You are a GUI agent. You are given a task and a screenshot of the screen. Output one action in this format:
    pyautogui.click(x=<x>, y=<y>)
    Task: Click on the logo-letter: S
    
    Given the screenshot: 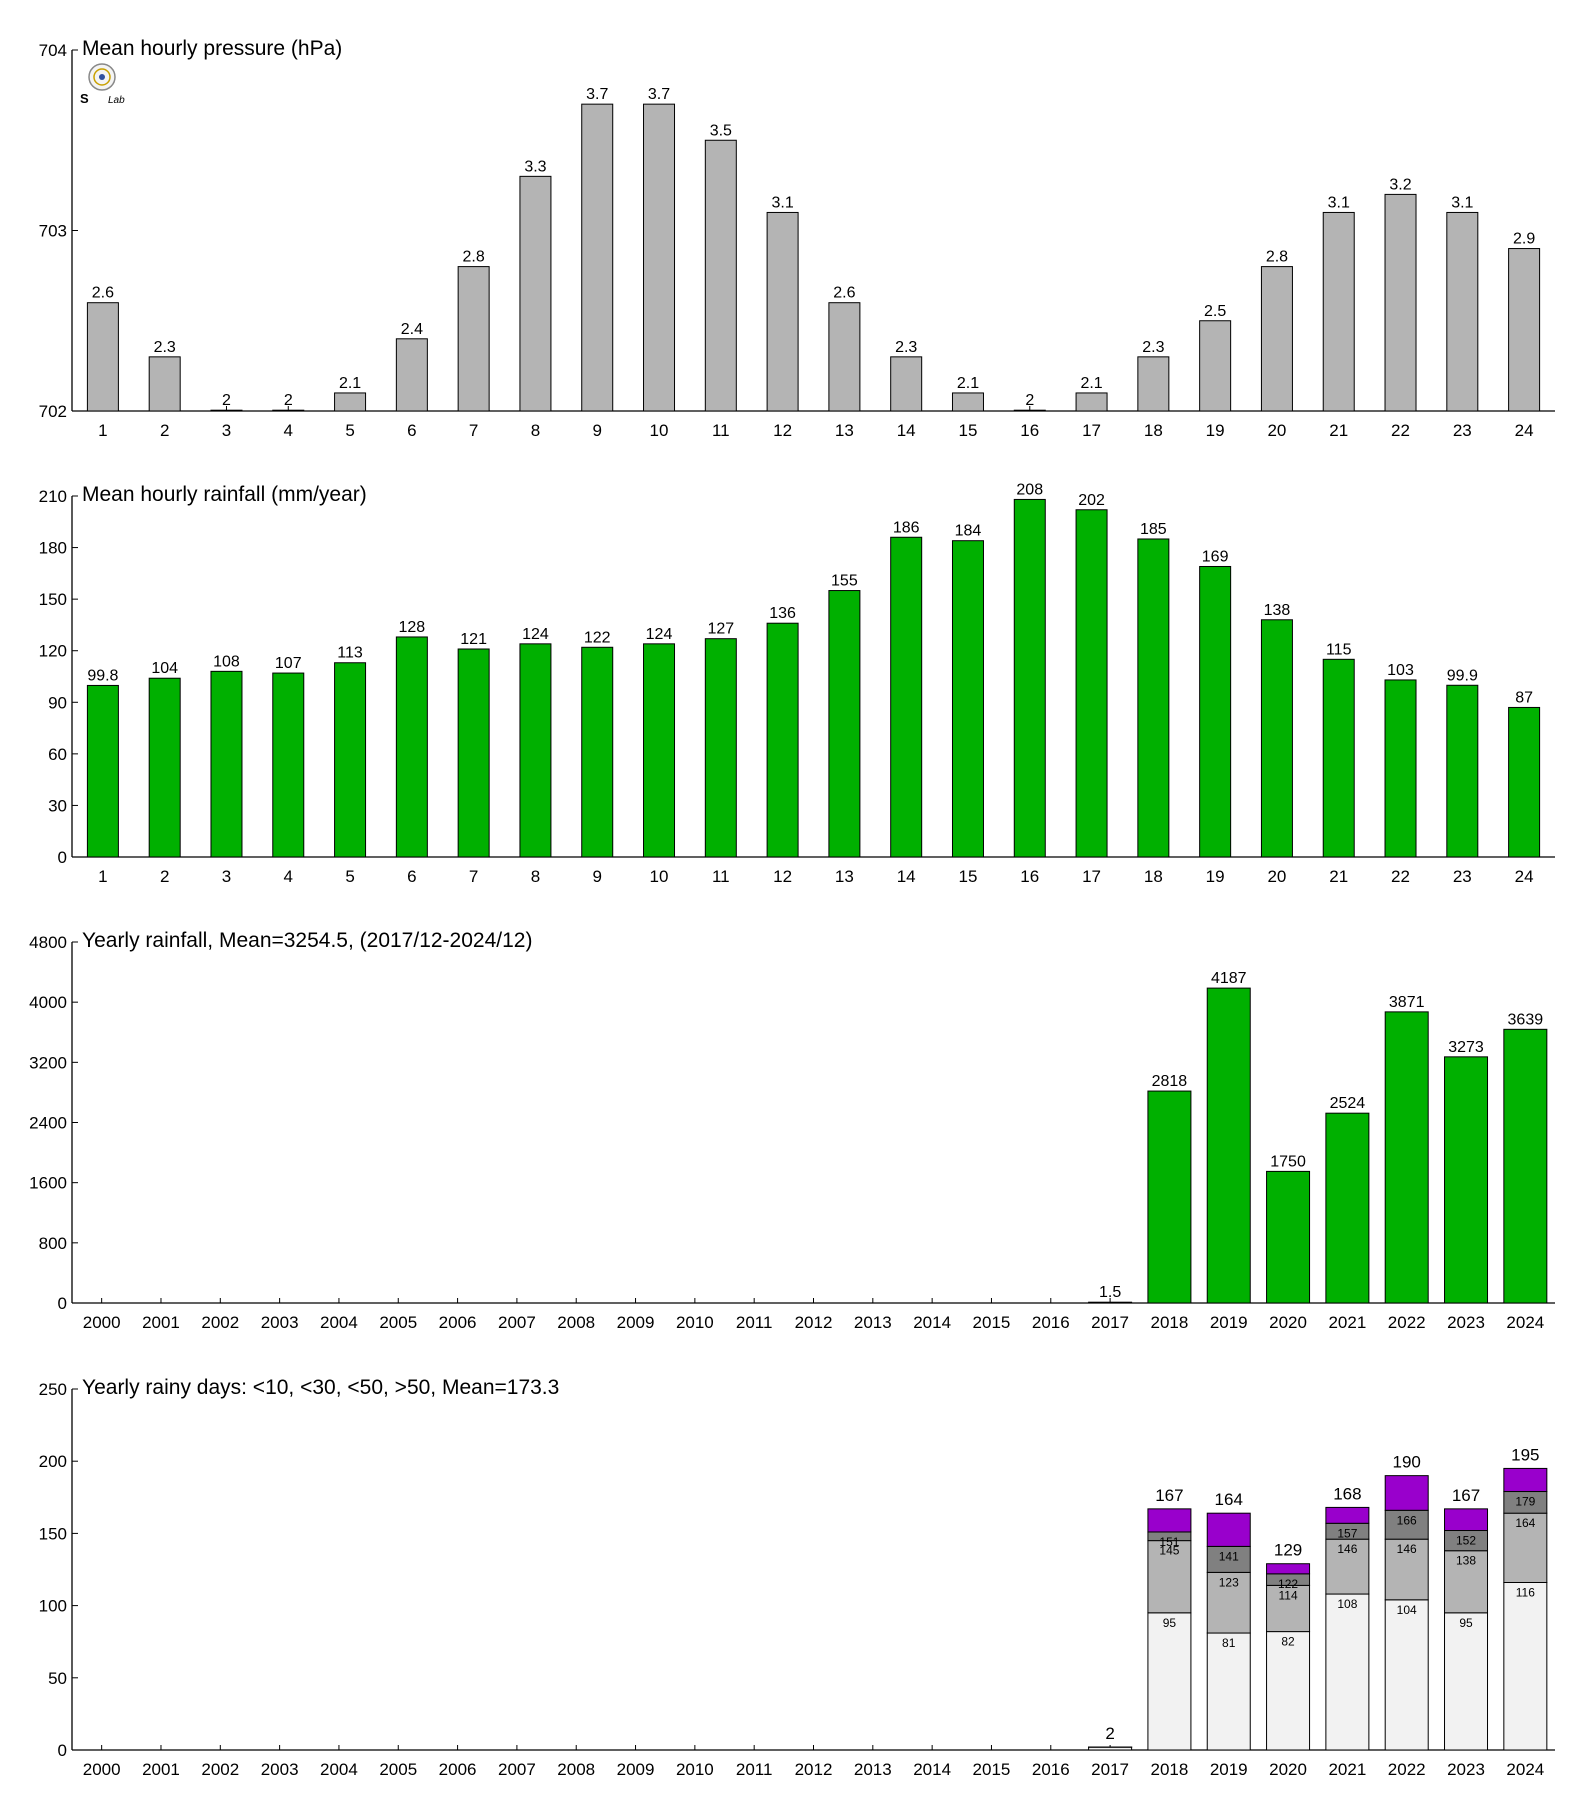 What is the action you would take?
    pyautogui.click(x=84, y=98)
    